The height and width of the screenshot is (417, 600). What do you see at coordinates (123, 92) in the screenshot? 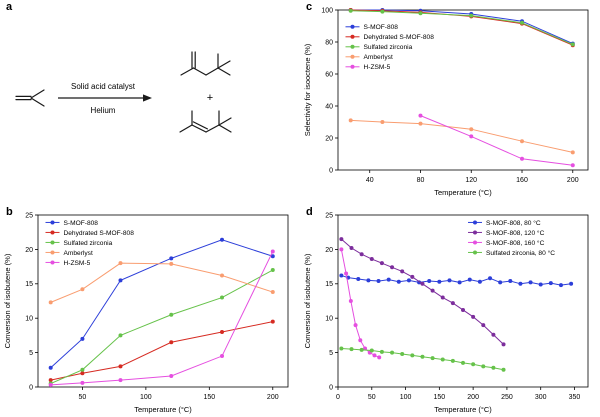
I see `reaction-scheme: Solid acid catalyst Helium +` at bounding box center [123, 92].